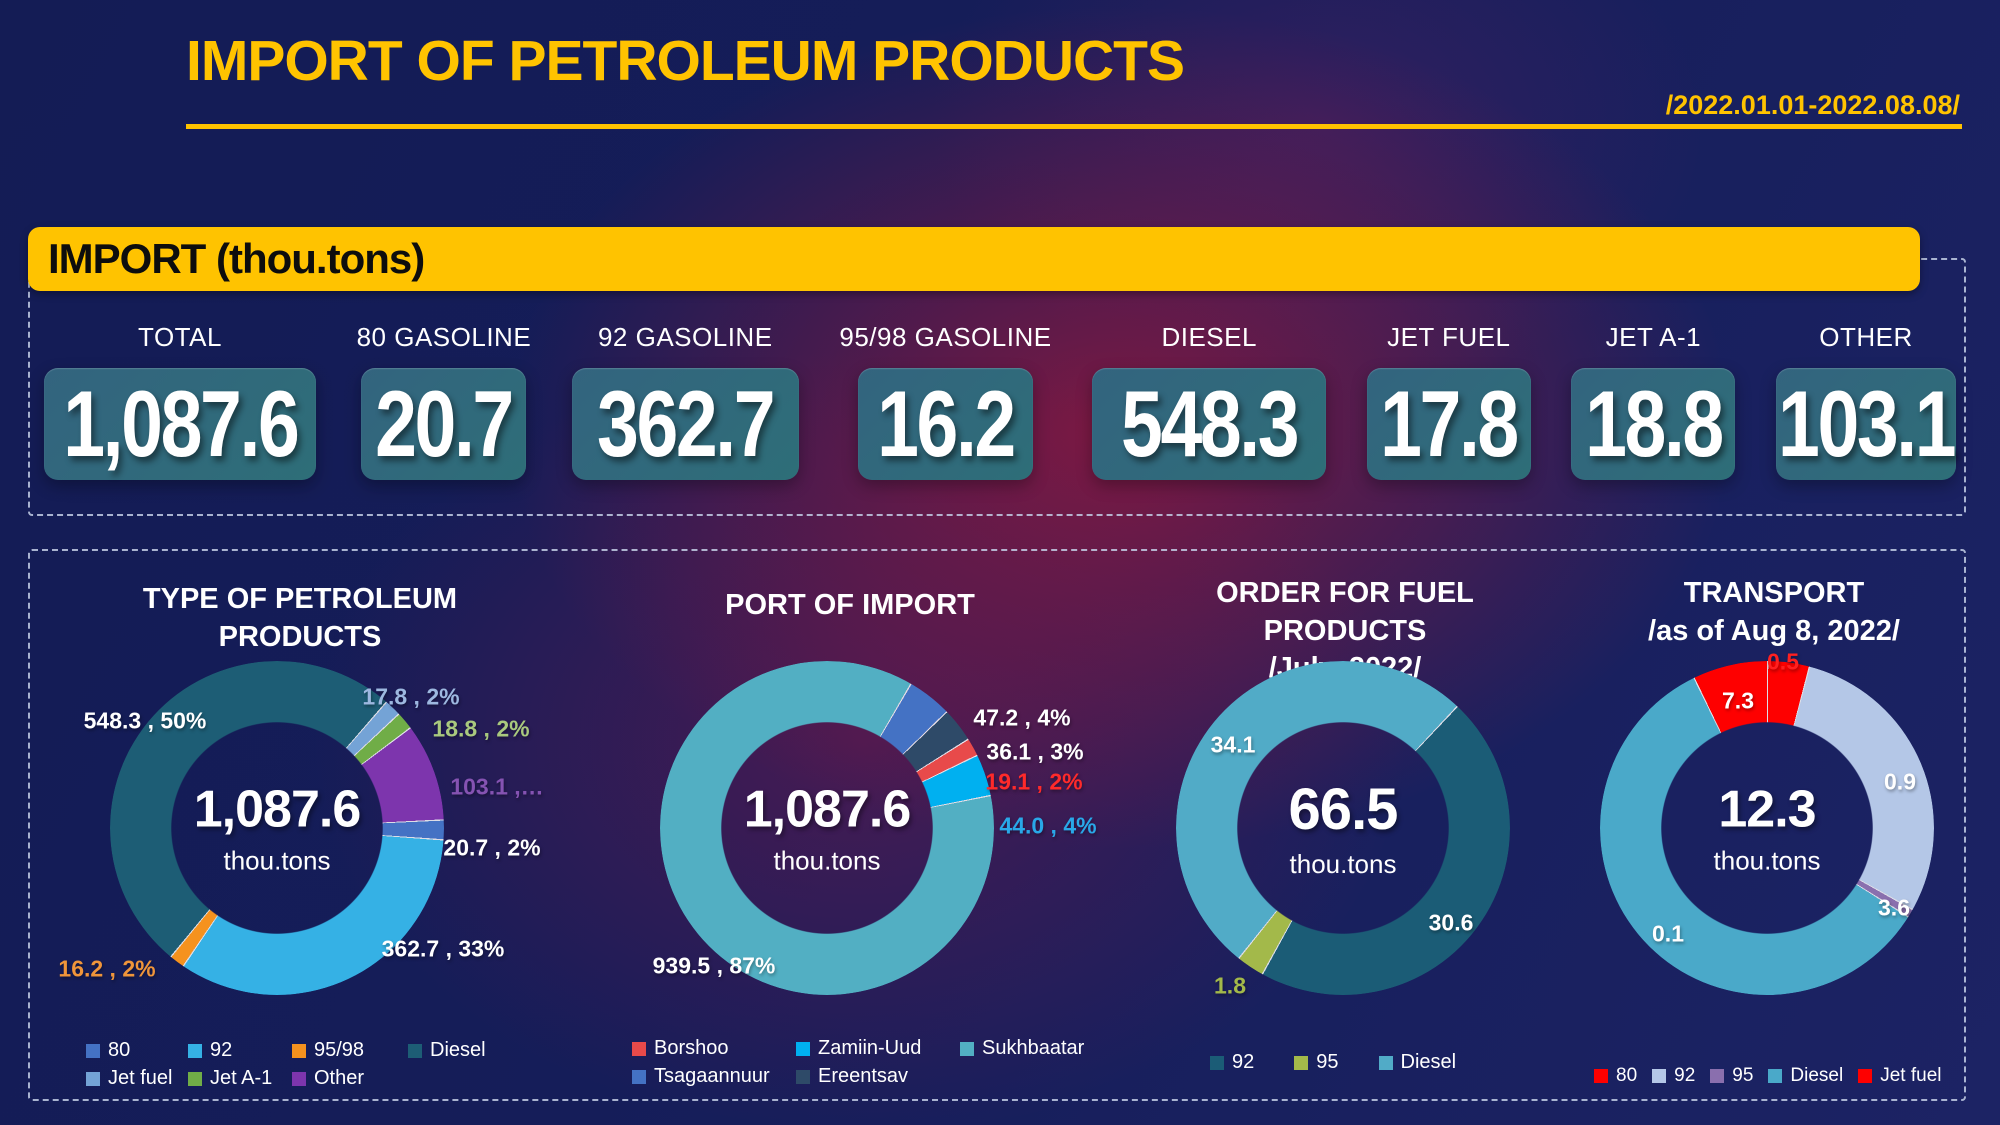  I want to click on donut-port-of-import, so click(827, 828).